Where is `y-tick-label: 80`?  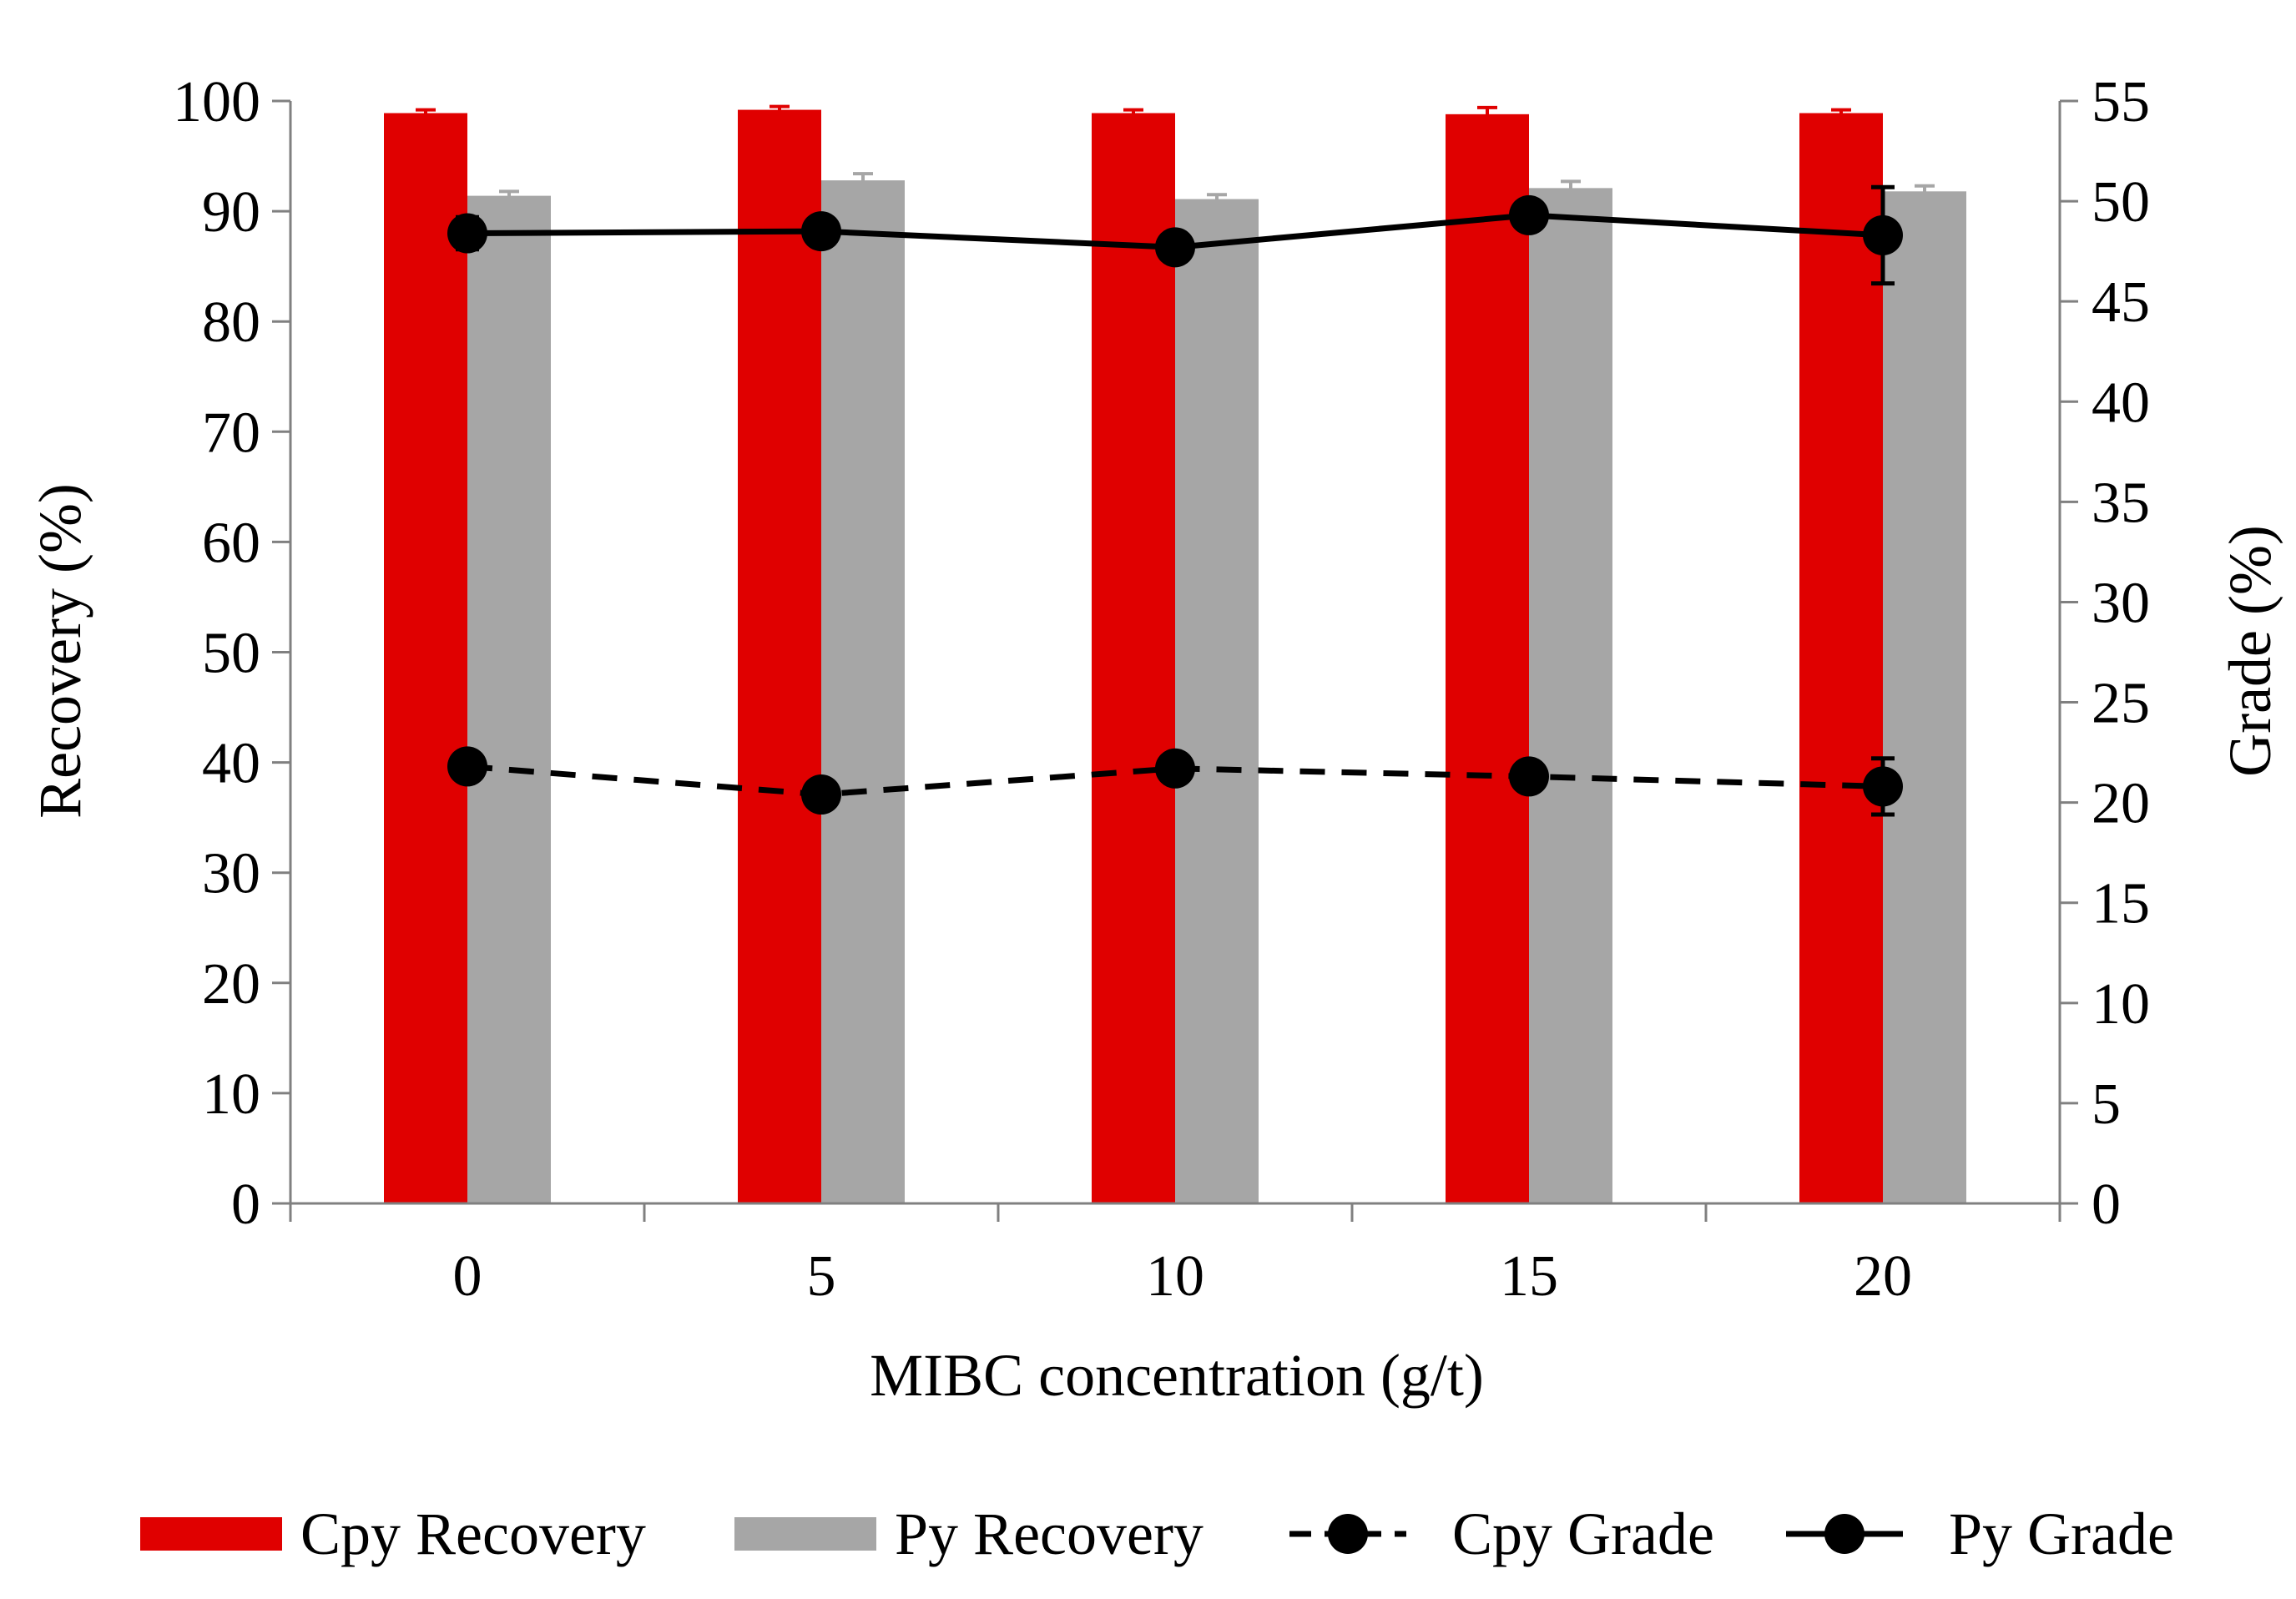
y-tick-label: 80 is located at coordinates (231, 322).